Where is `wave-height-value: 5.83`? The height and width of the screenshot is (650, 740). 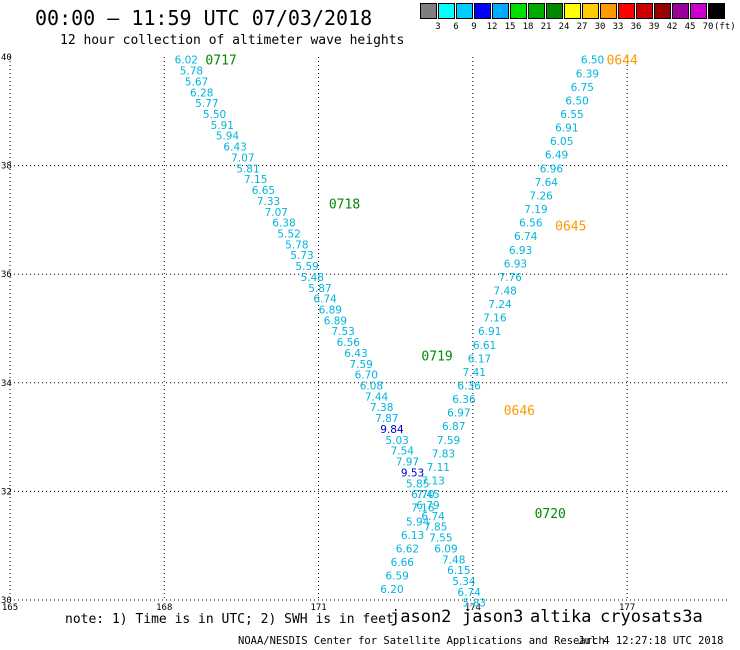
wave-height-value: 5.83 is located at coordinates (474, 604).